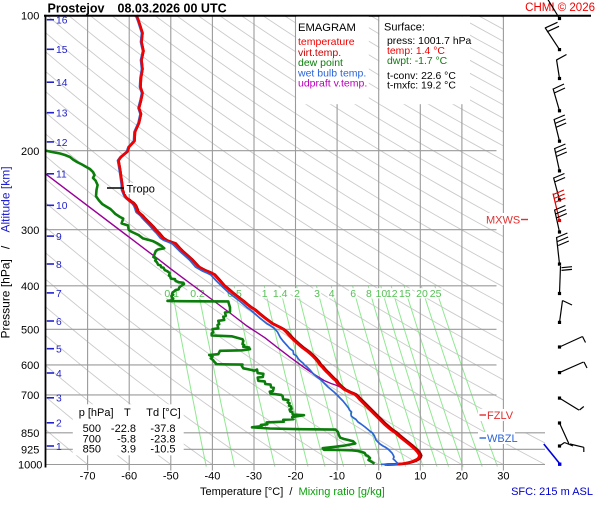  Describe the element at coordinates (129, 476) in the screenshot. I see `svg-text: -60` at that location.